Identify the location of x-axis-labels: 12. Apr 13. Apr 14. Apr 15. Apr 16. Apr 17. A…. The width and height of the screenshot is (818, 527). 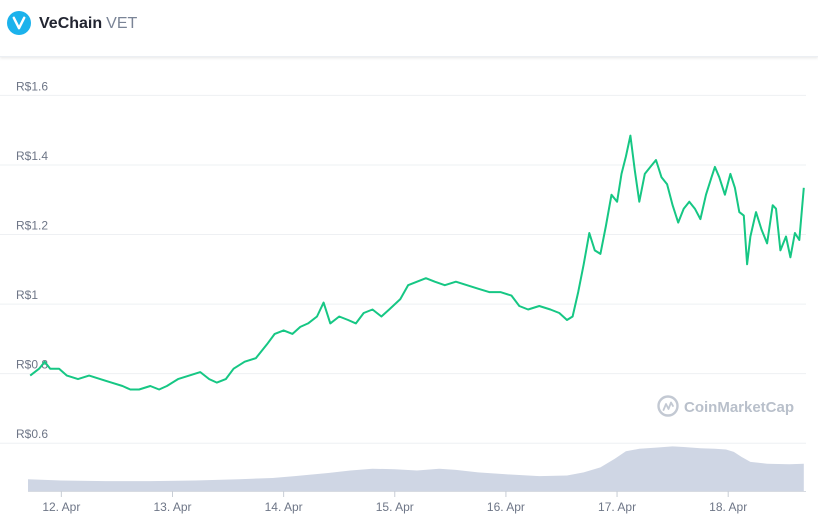
(394, 502).